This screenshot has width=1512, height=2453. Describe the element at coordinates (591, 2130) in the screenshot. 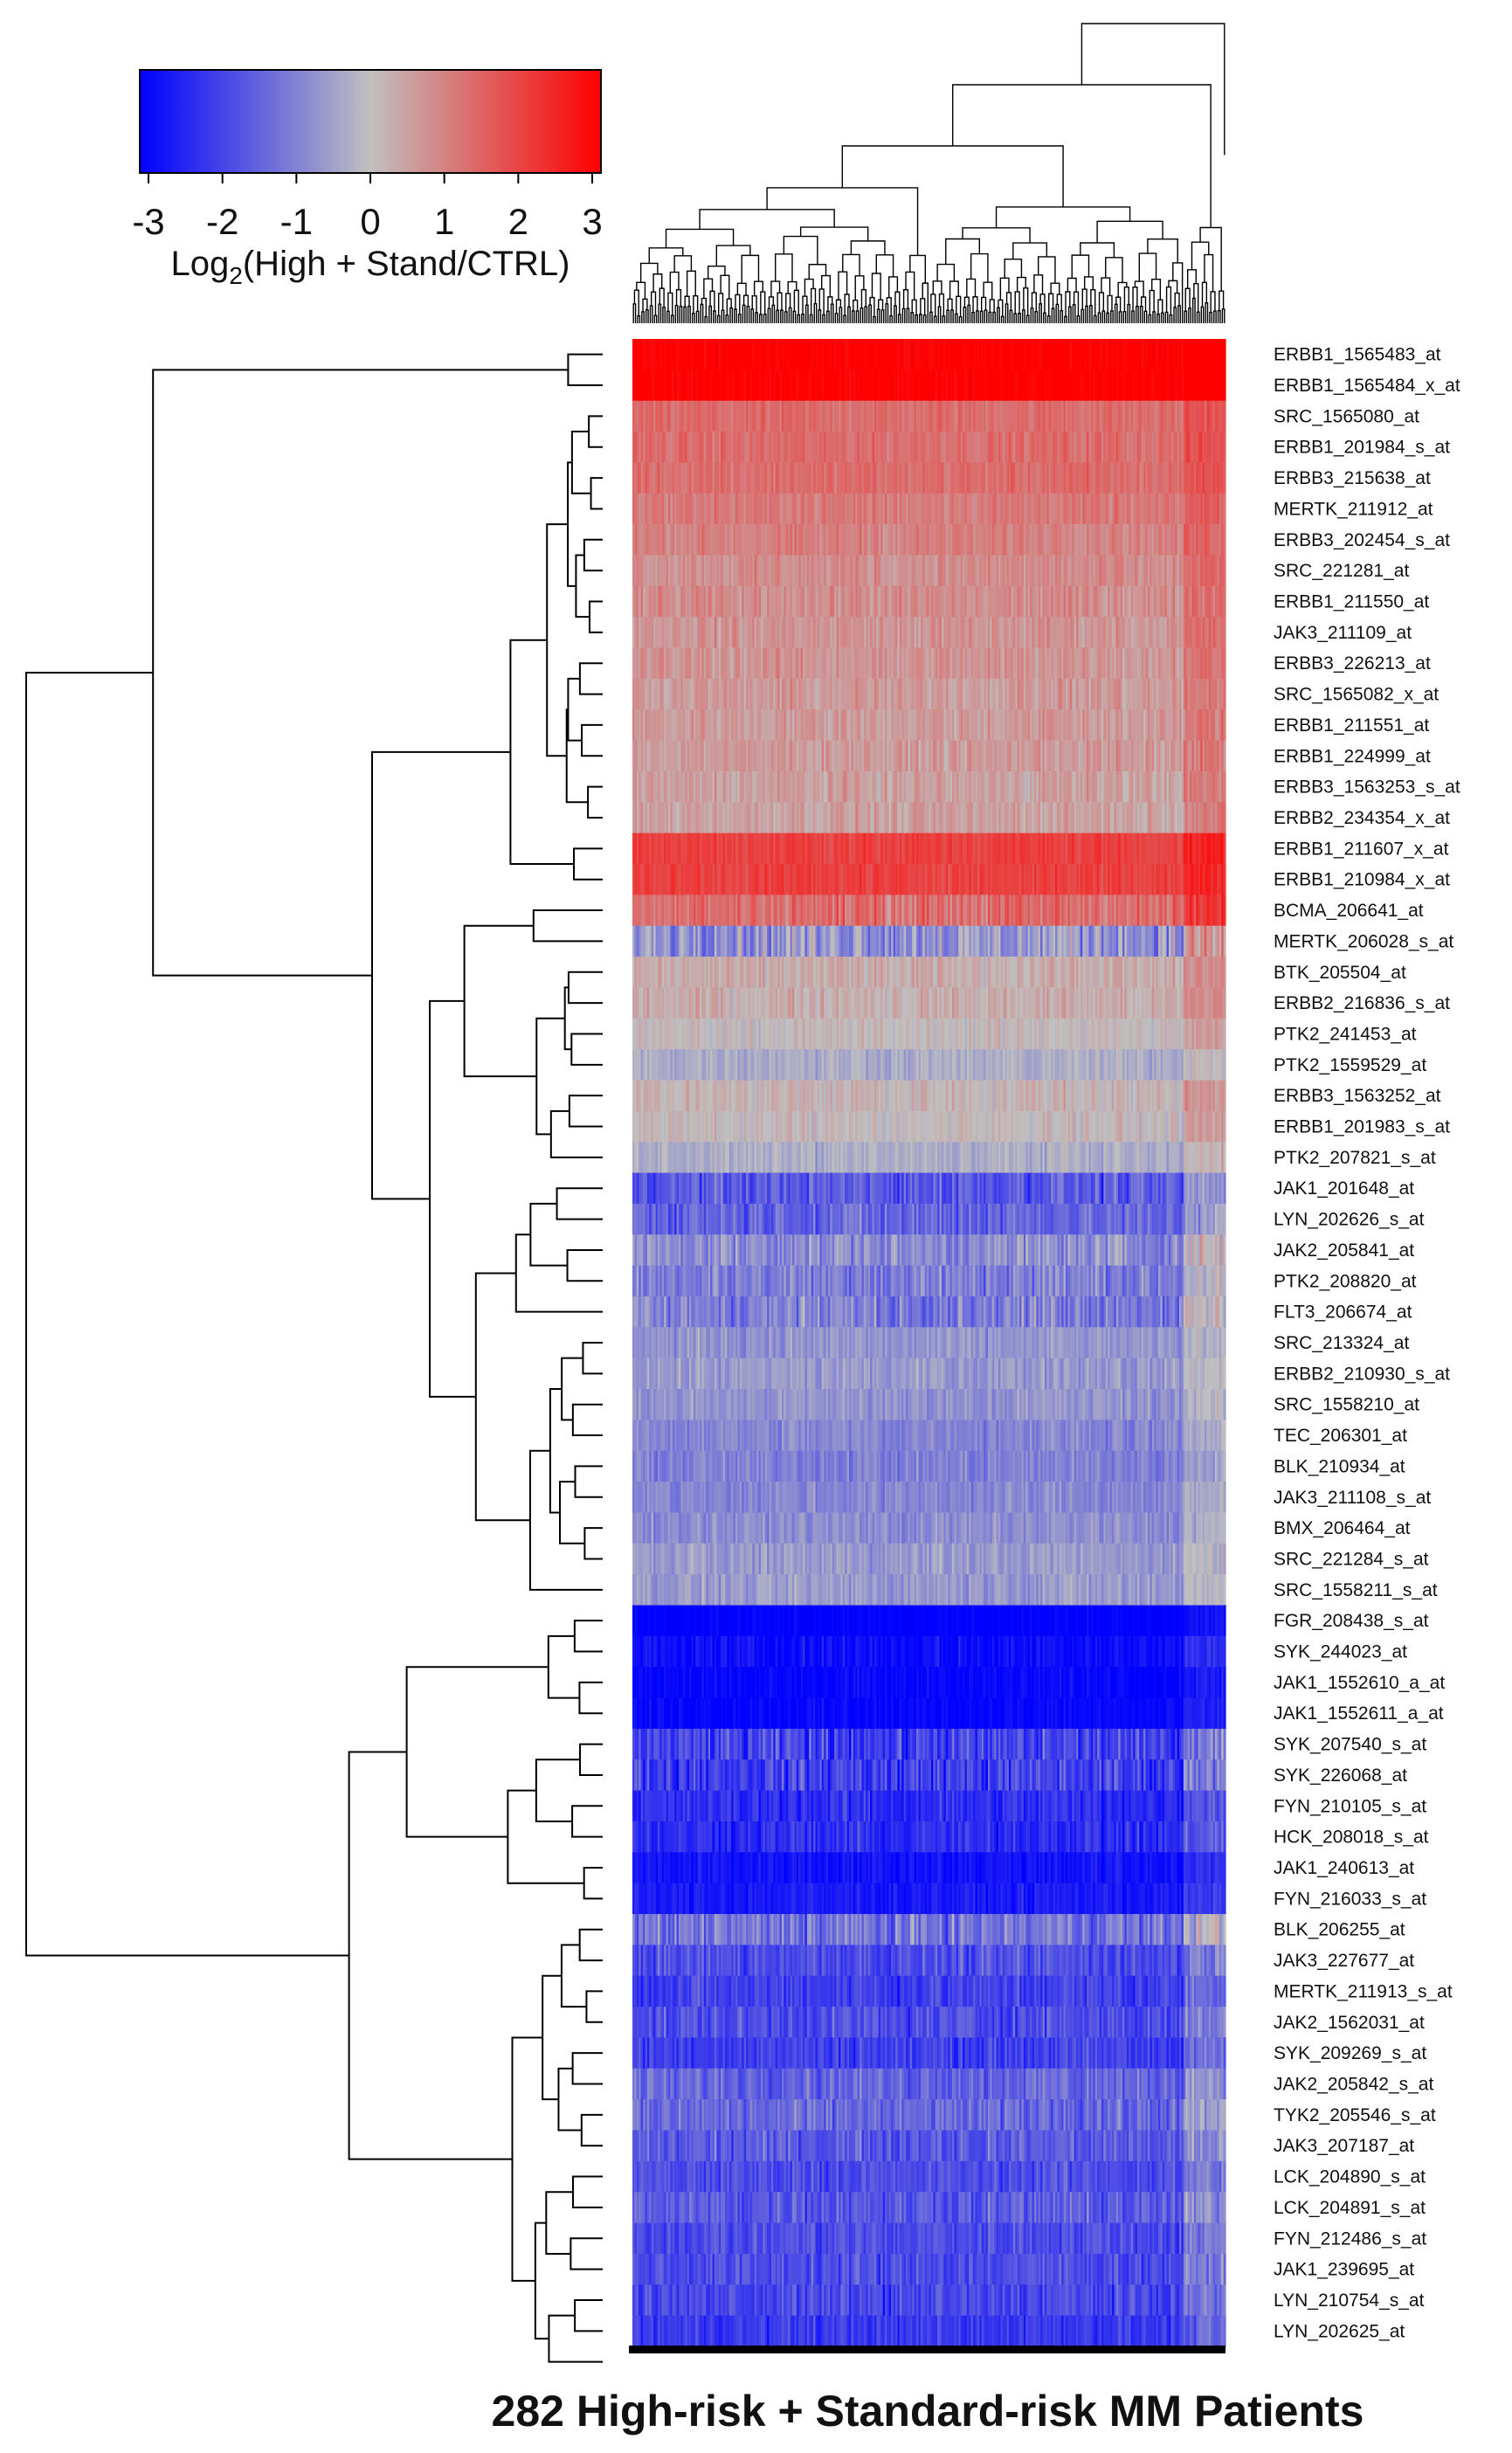

I see `row-dendrogram-branch` at that location.